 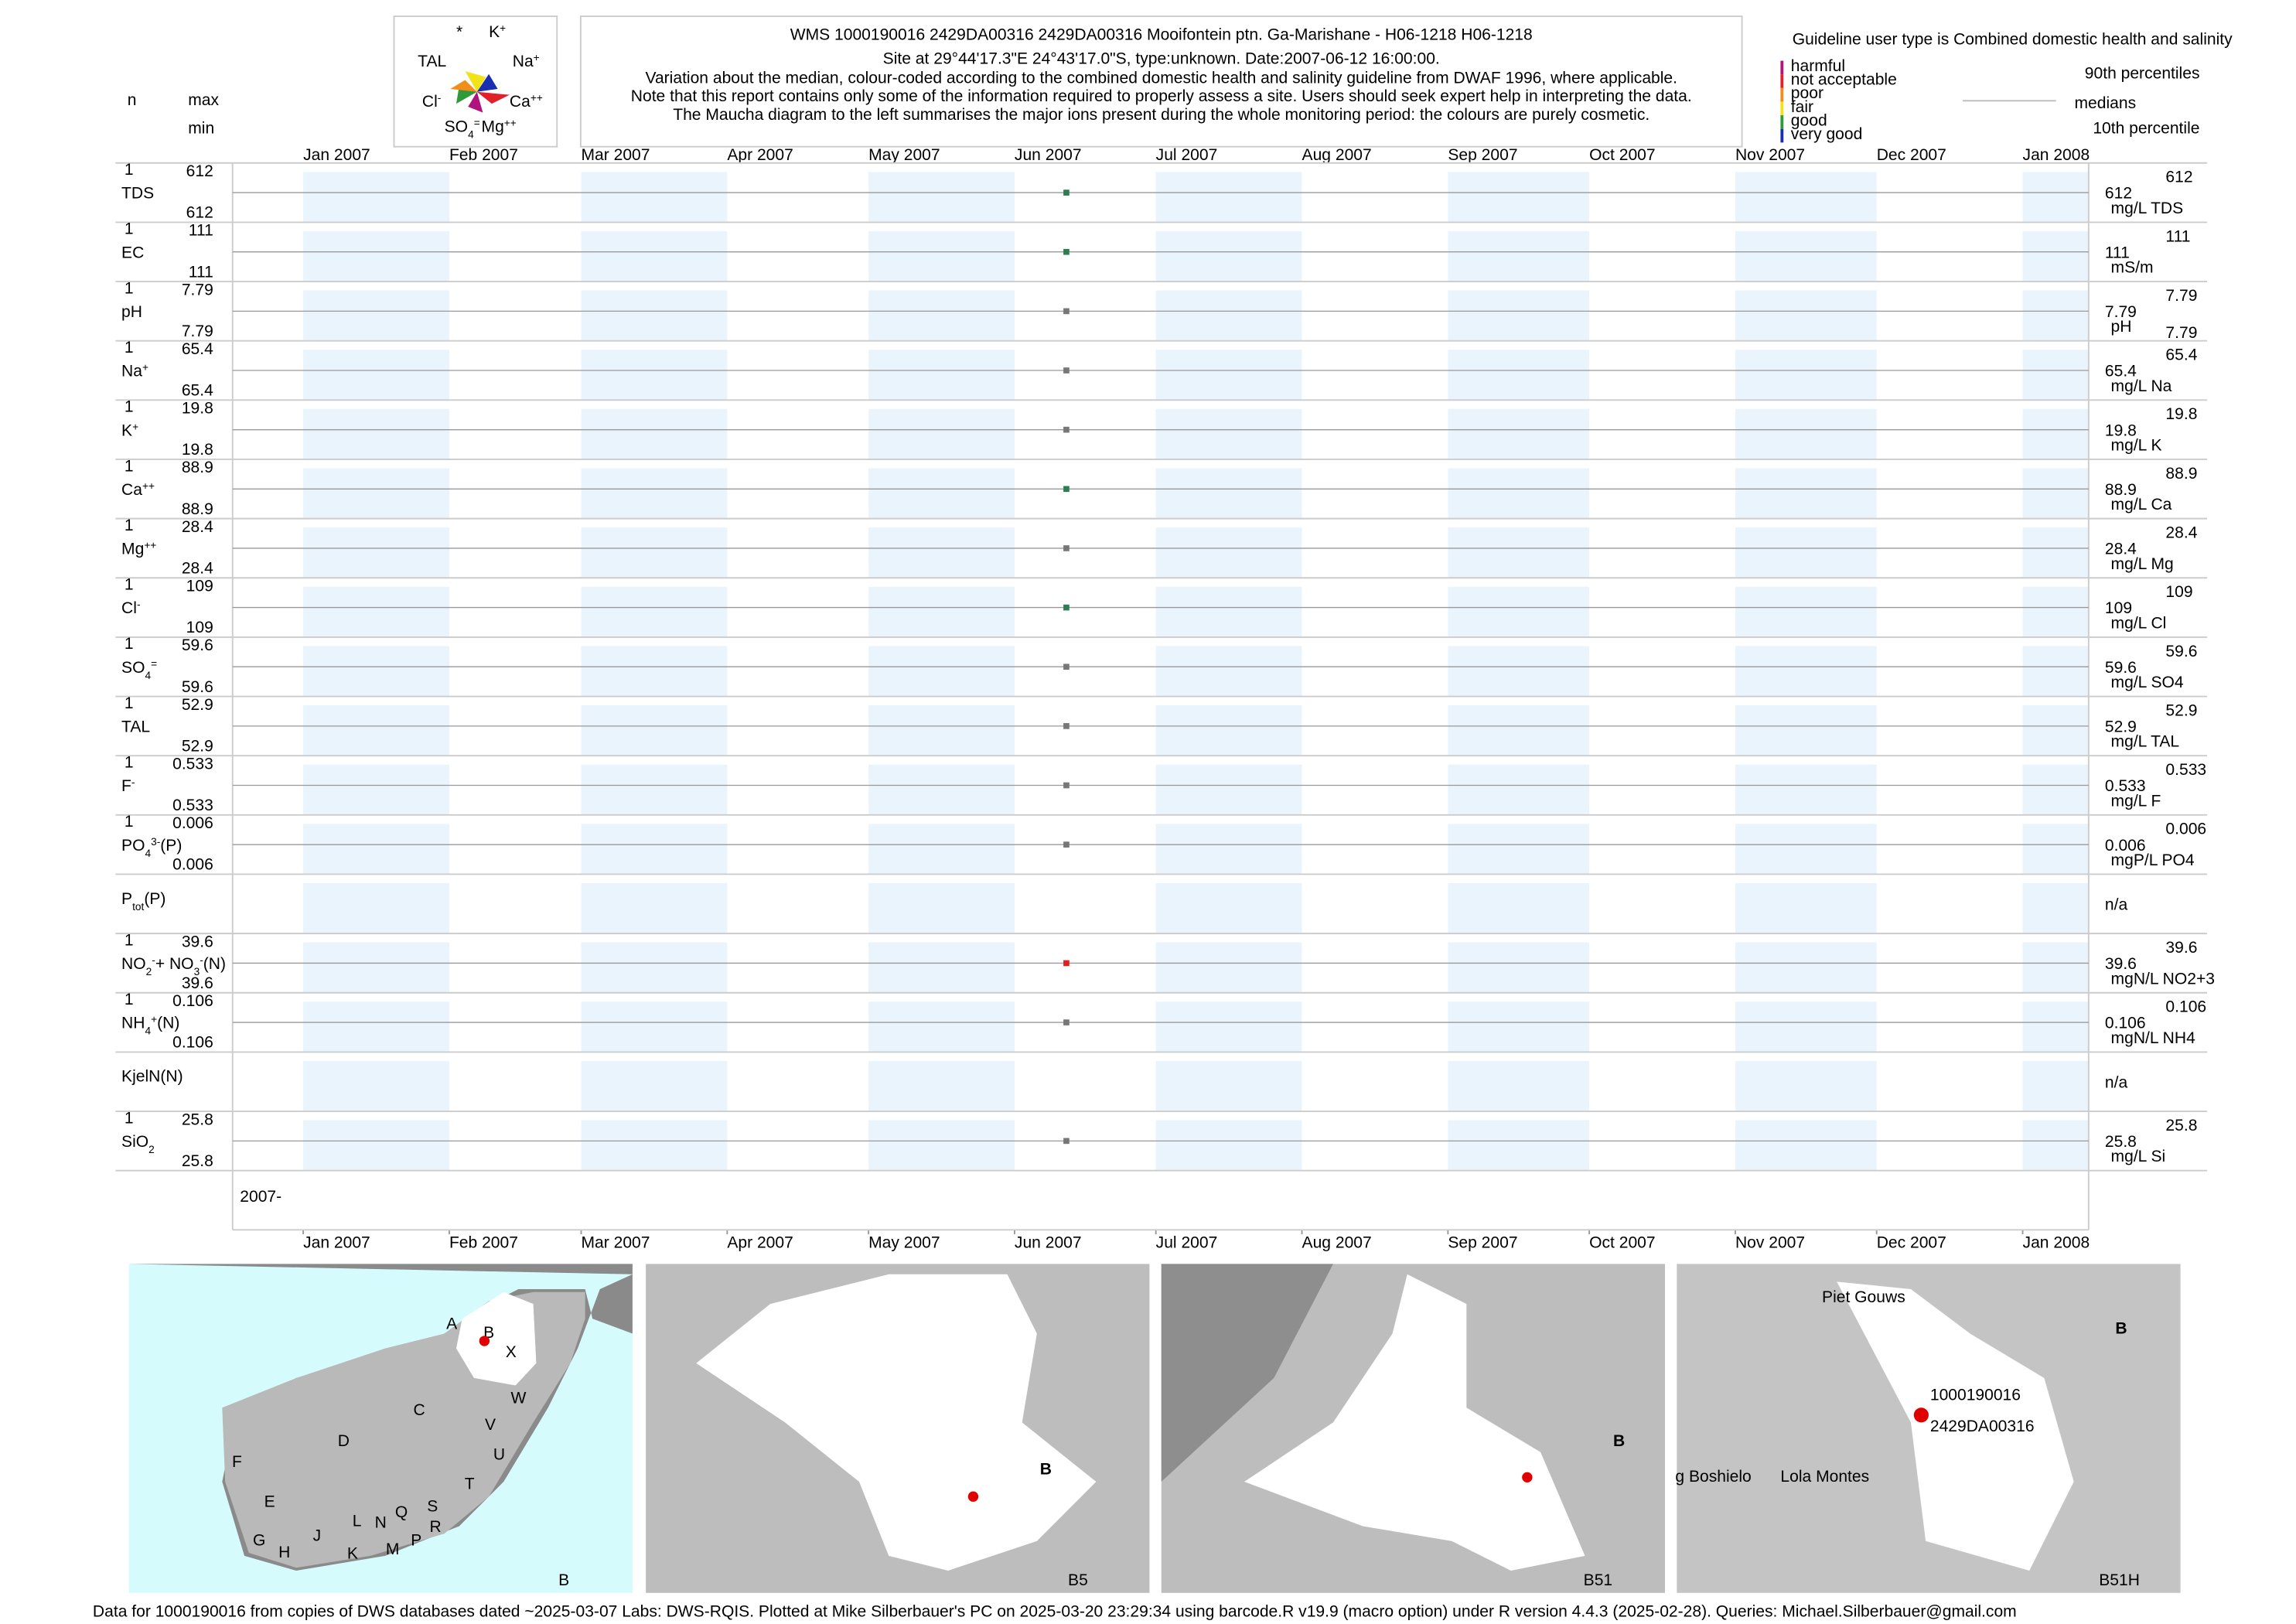 I want to click on x-tick-label-bottom: Apr 2007, so click(x=760, y=1242).